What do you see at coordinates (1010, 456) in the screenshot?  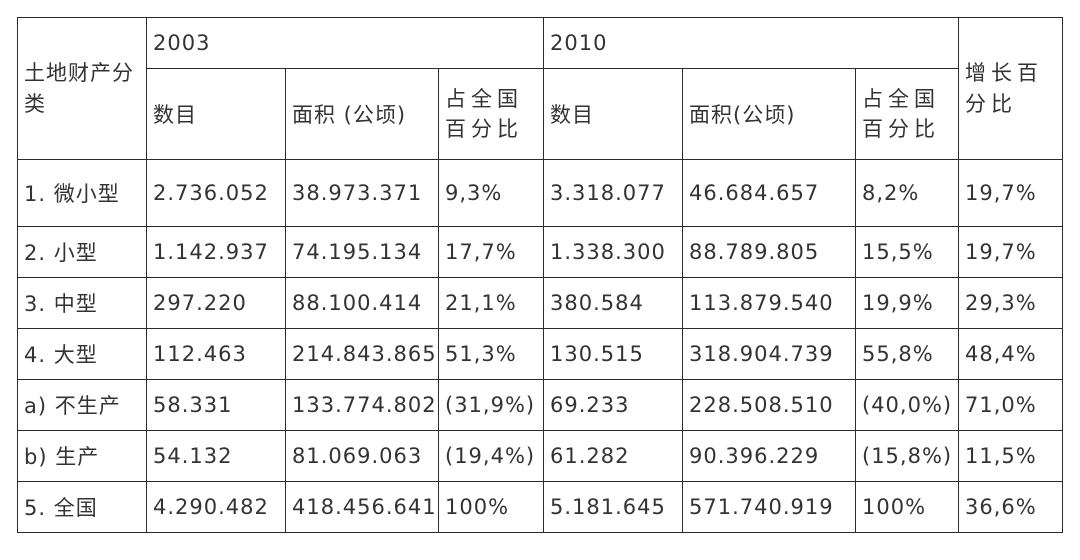 I see `cell-growth: 11,5%` at bounding box center [1010, 456].